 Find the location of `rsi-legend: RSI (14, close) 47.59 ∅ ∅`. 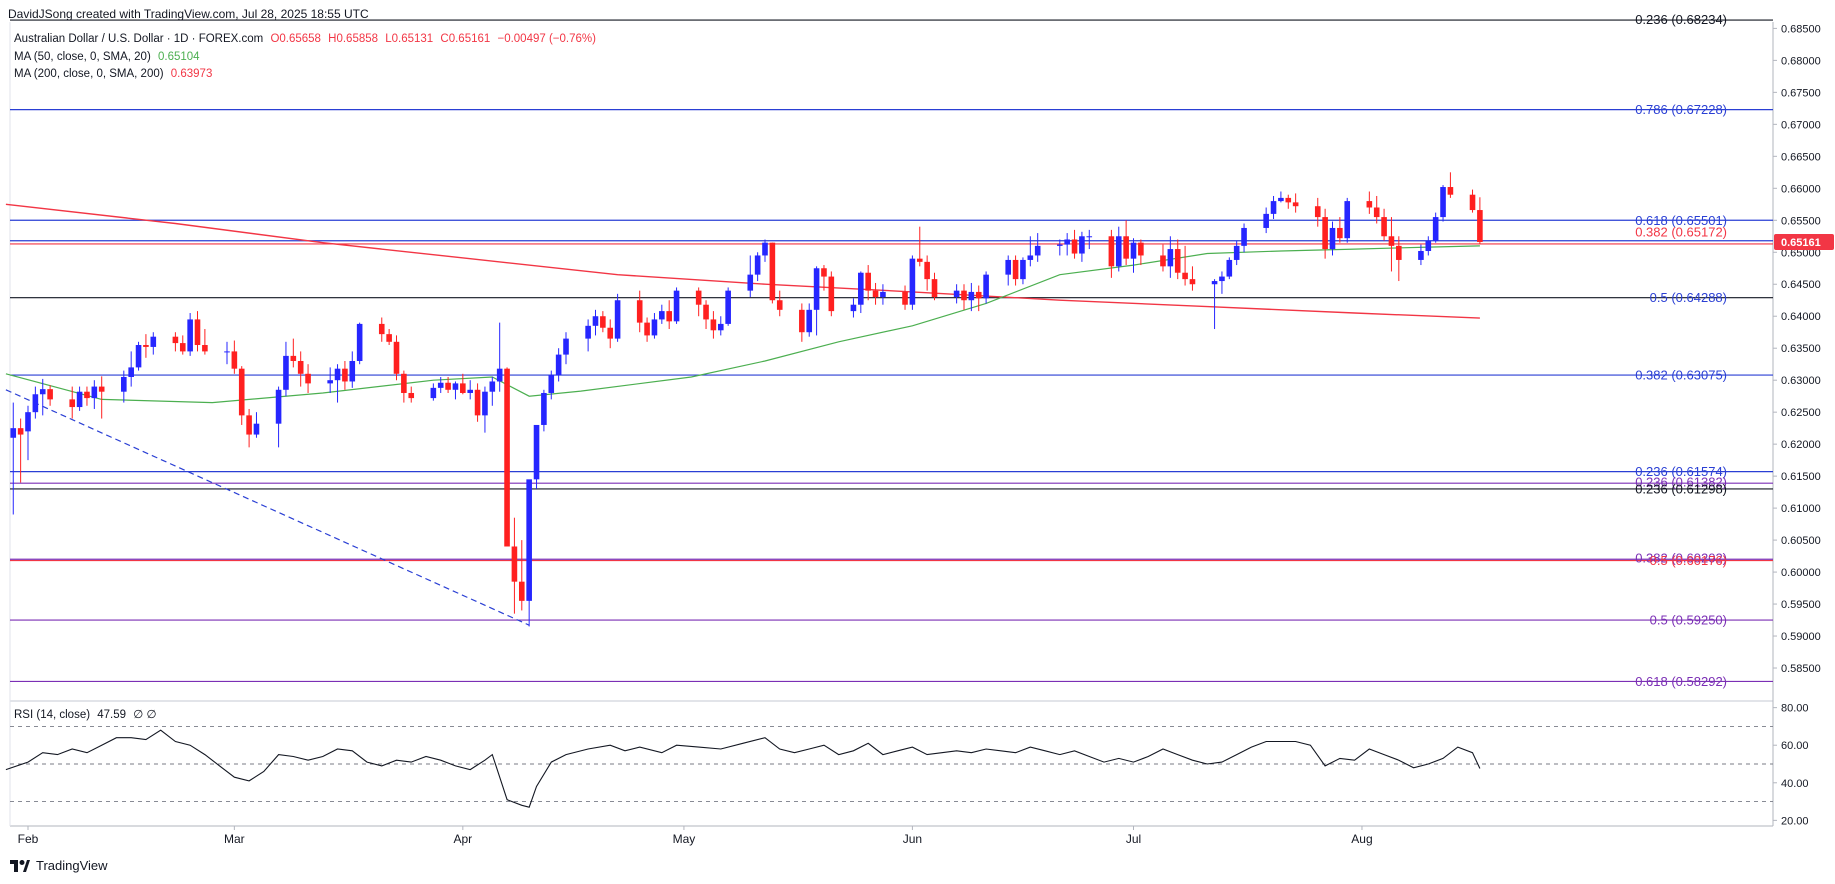

rsi-legend: RSI (14, close) 47.59 ∅ ∅ is located at coordinates (87, 714).